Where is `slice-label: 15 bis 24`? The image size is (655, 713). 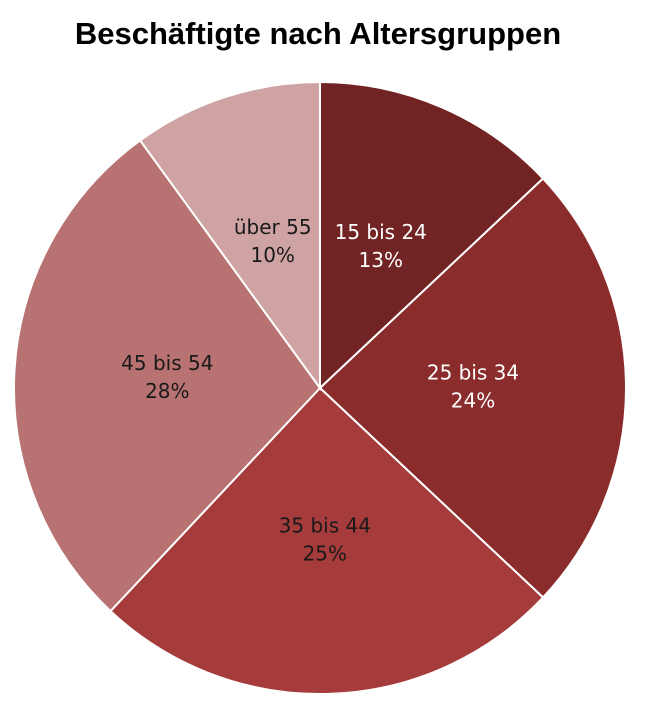
slice-label: 15 bis 24 is located at coordinates (381, 232).